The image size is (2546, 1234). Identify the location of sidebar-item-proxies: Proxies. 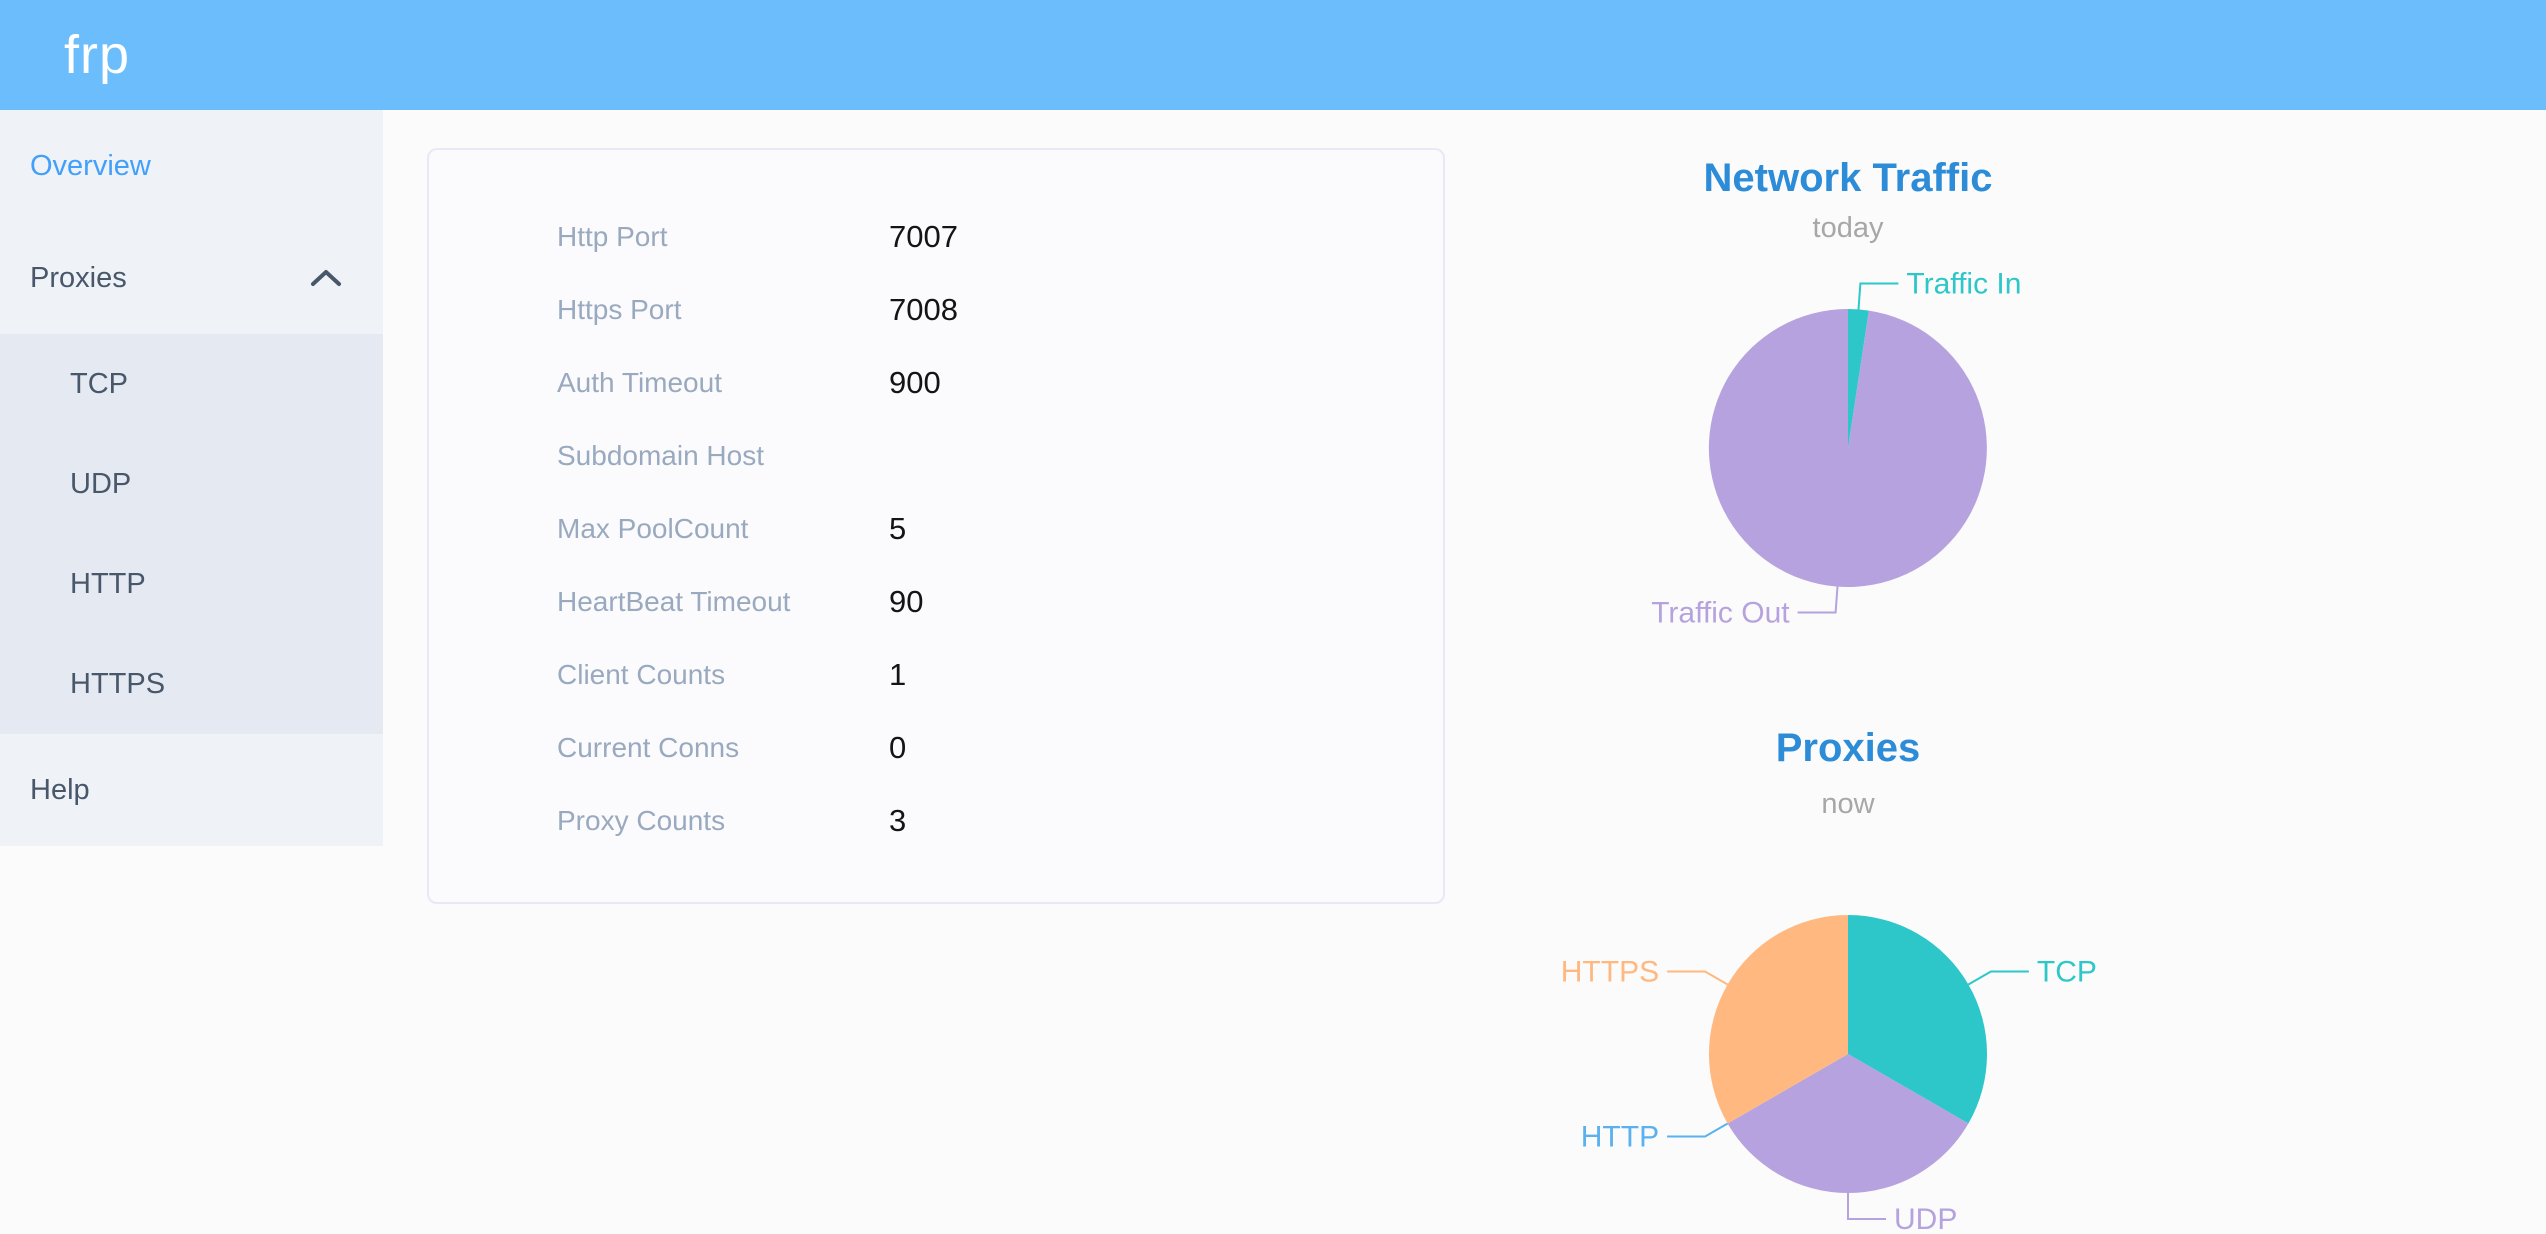
(191, 278).